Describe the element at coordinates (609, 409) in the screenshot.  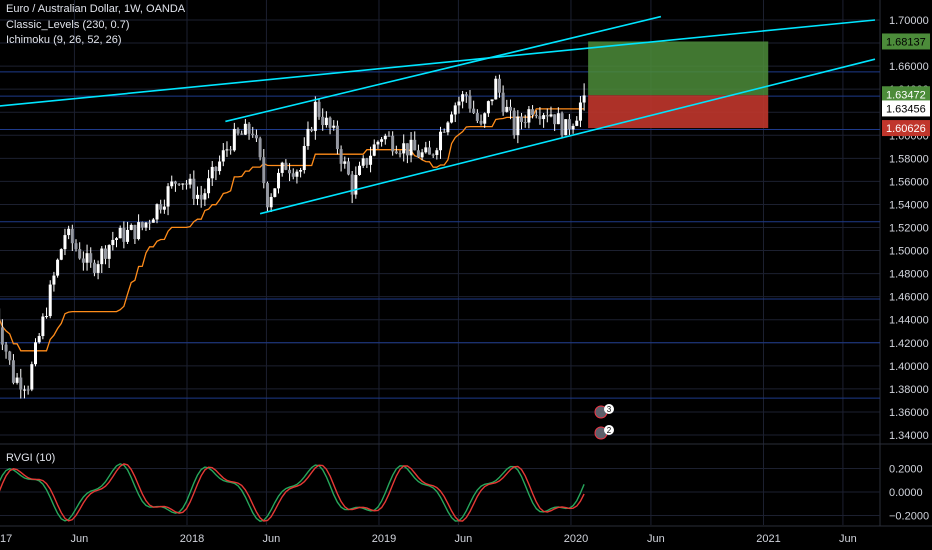
I see `event-count-badge` at that location.